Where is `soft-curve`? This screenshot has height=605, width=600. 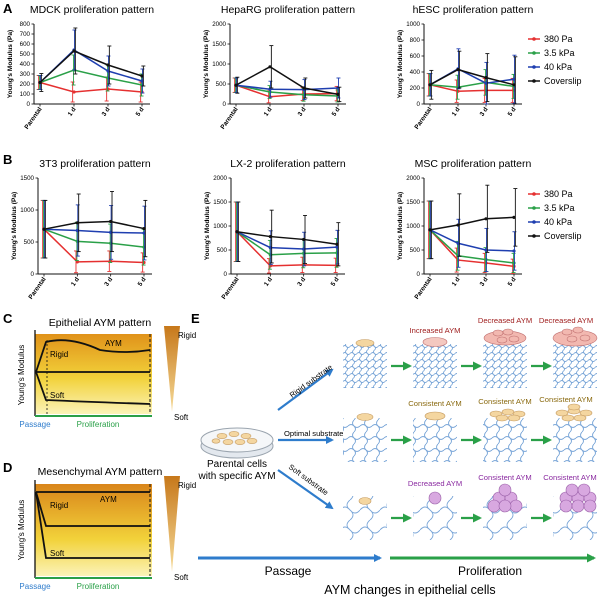
soft-curve is located at coordinates (92, 525).